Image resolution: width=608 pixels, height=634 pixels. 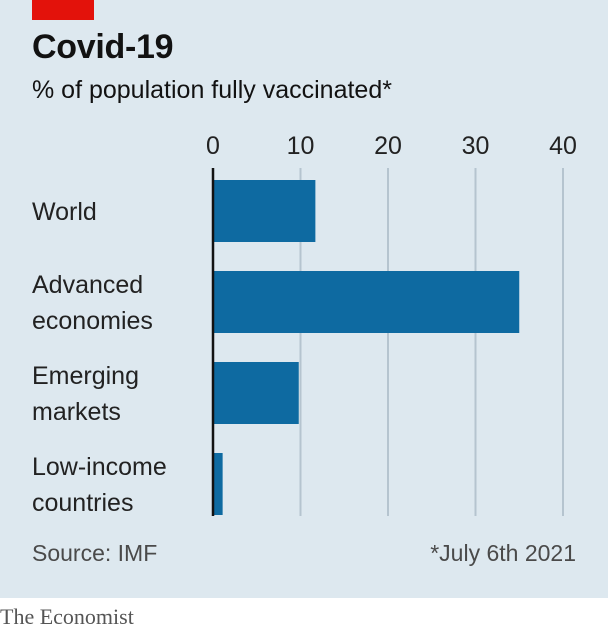 I want to click on category-label: Advanced, so click(x=87, y=285).